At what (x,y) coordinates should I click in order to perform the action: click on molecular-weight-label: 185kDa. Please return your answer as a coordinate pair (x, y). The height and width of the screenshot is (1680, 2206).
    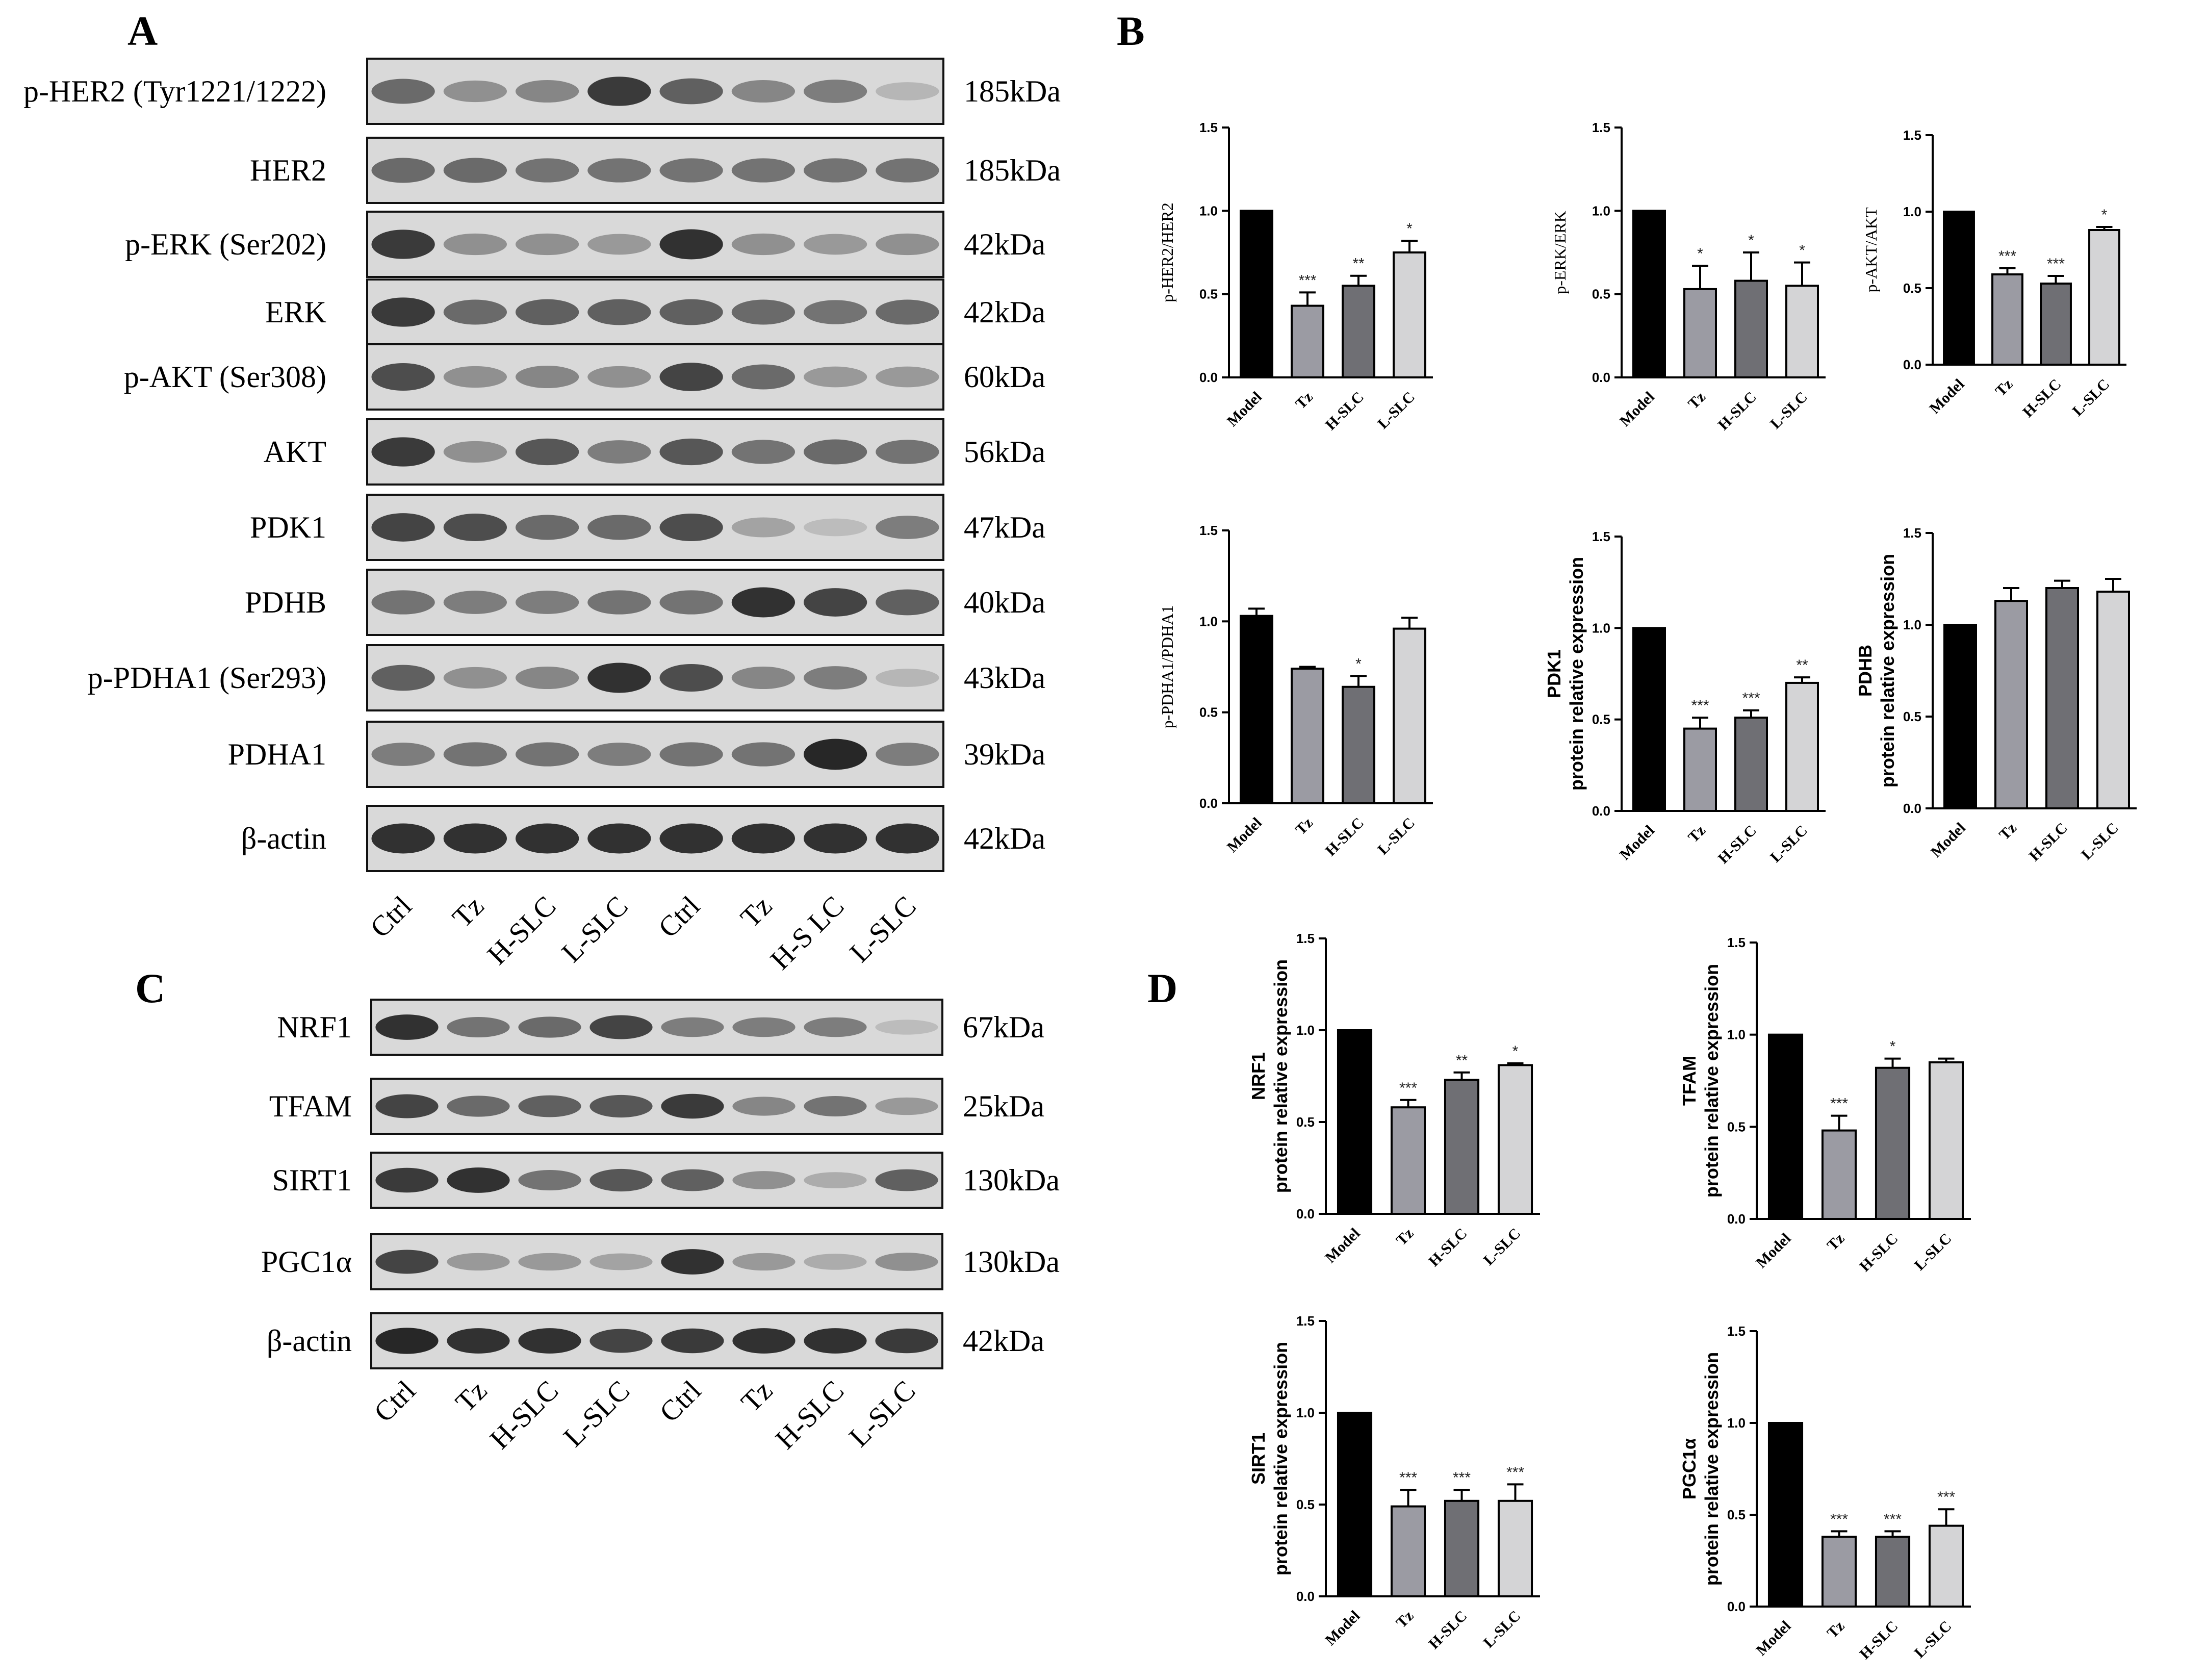
    Looking at the image, I should click on (1013, 170).